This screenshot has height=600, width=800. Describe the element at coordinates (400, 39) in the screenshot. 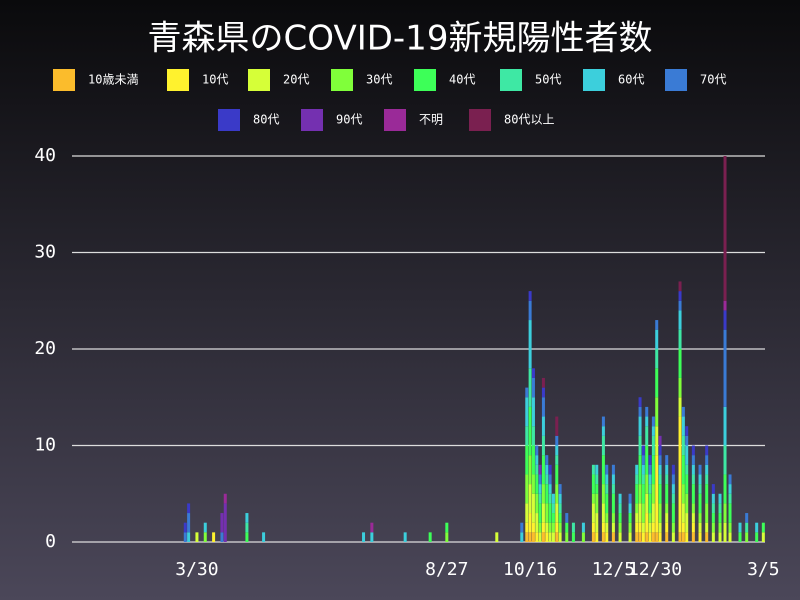

I see `chart-title: 青森県のCOVID-19新規陽性者数` at that location.